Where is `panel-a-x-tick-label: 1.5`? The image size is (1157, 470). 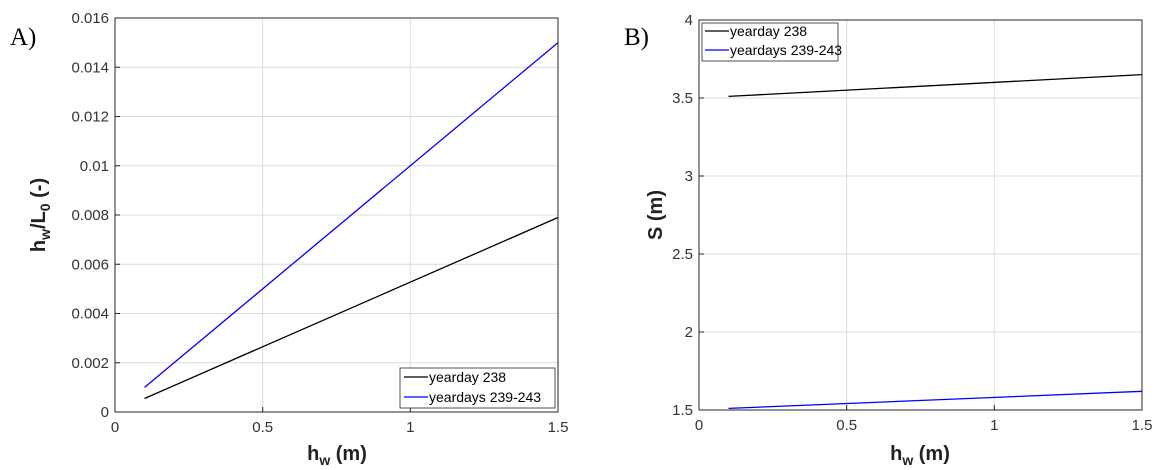
panel-a-x-tick-label: 1.5 is located at coordinates (558, 427).